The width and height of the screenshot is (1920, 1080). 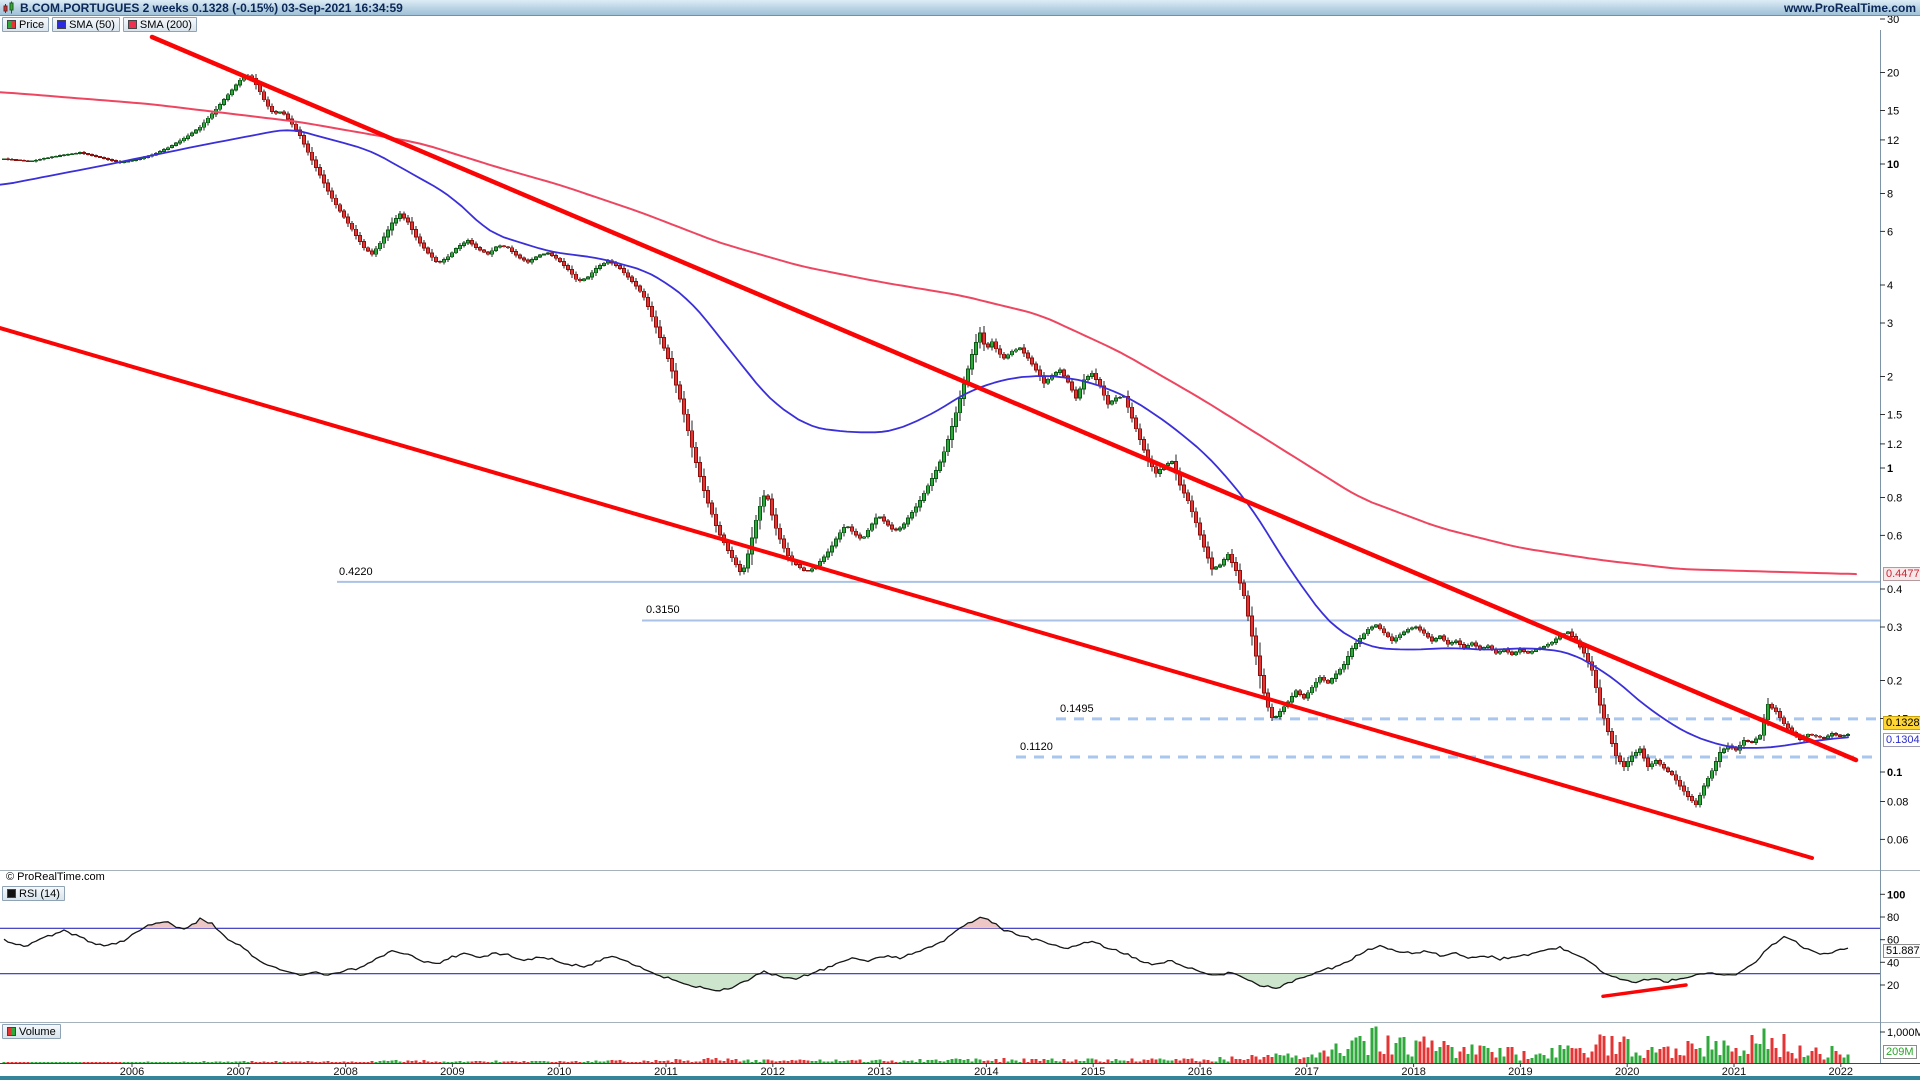 I want to click on volume-legend: Volume, so click(x=31, y=1031).